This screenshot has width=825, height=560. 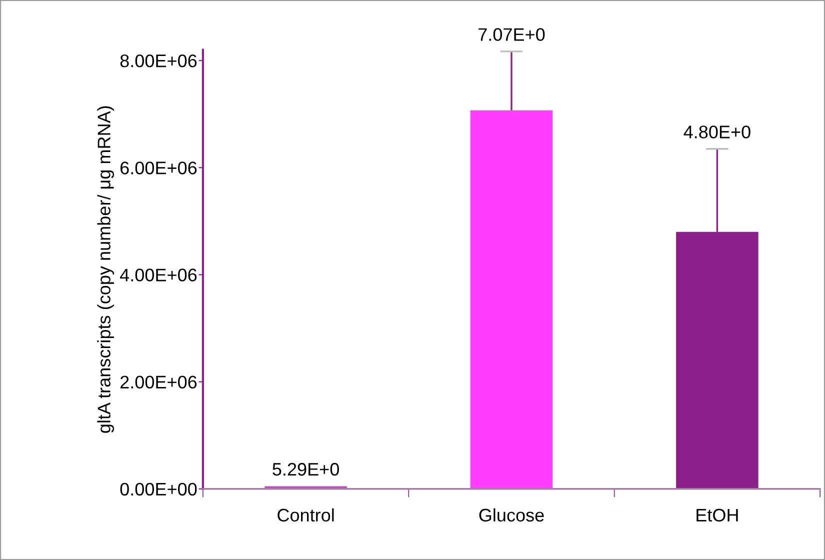 I want to click on annotation: 7.07E+0, so click(x=511, y=34).